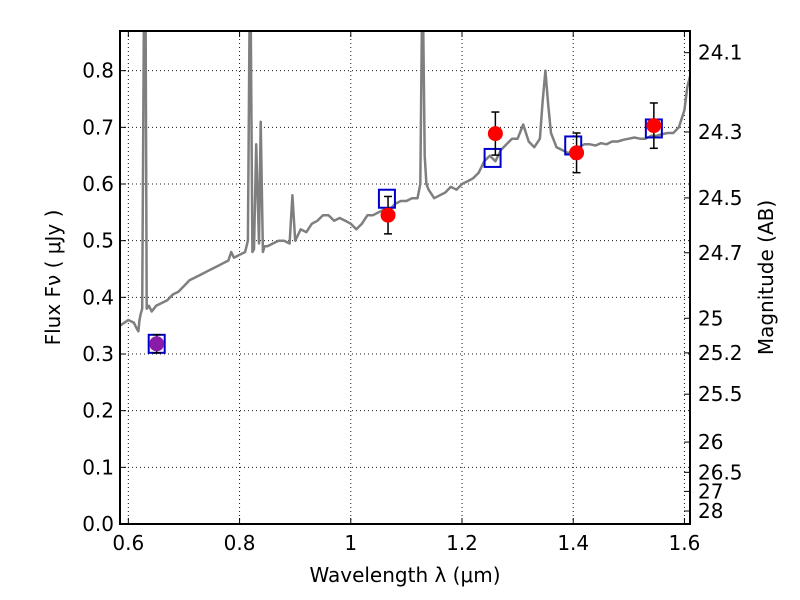  I want to click on x-axis-label: Wavelength λ (μm), so click(404, 575).